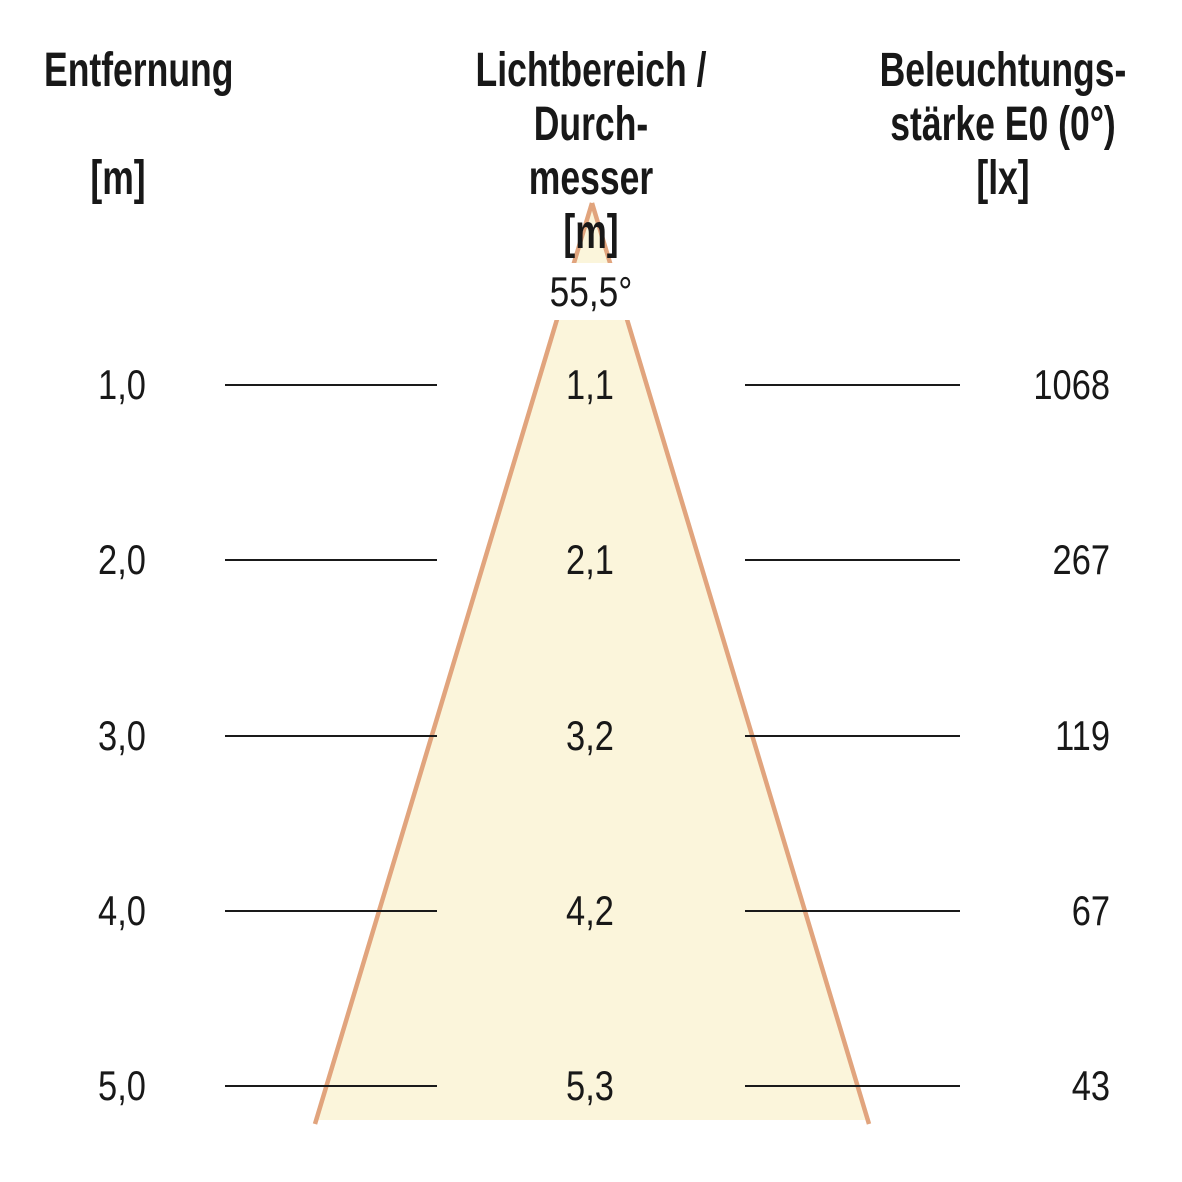 This screenshot has width=1182, height=1182. Describe the element at coordinates (591, 291) in the screenshot. I see `beam-angle-label: 55,5°` at that location.